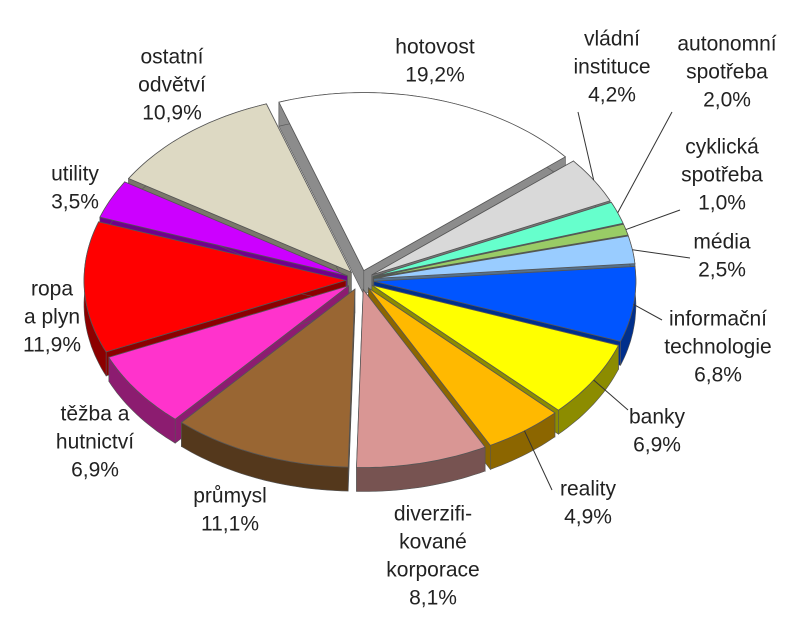 This screenshot has width=796, height=628. I want to click on value-label: 6,8%, so click(718, 375).